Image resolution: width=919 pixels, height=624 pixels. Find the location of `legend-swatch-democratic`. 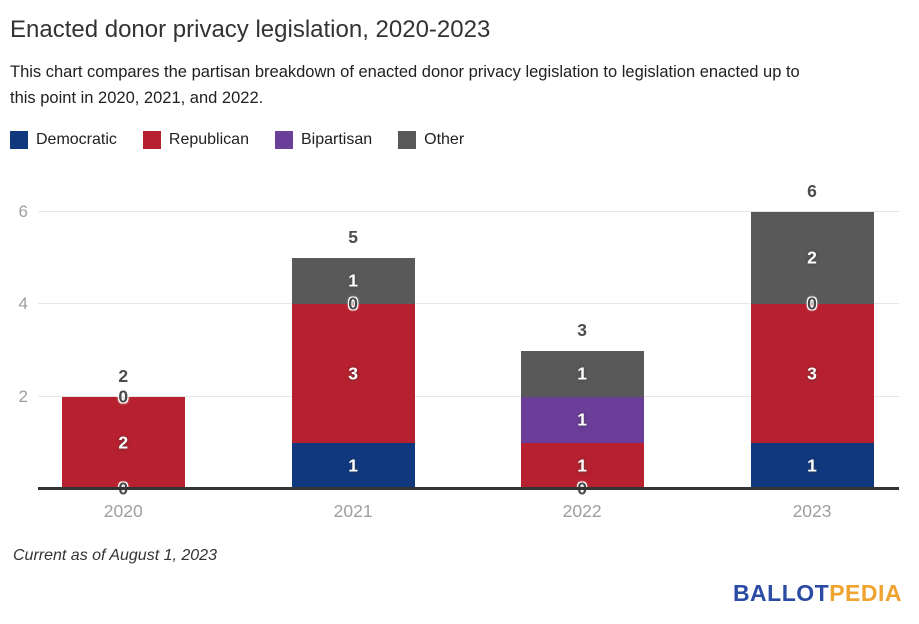

legend-swatch-democratic is located at coordinates (19, 140).